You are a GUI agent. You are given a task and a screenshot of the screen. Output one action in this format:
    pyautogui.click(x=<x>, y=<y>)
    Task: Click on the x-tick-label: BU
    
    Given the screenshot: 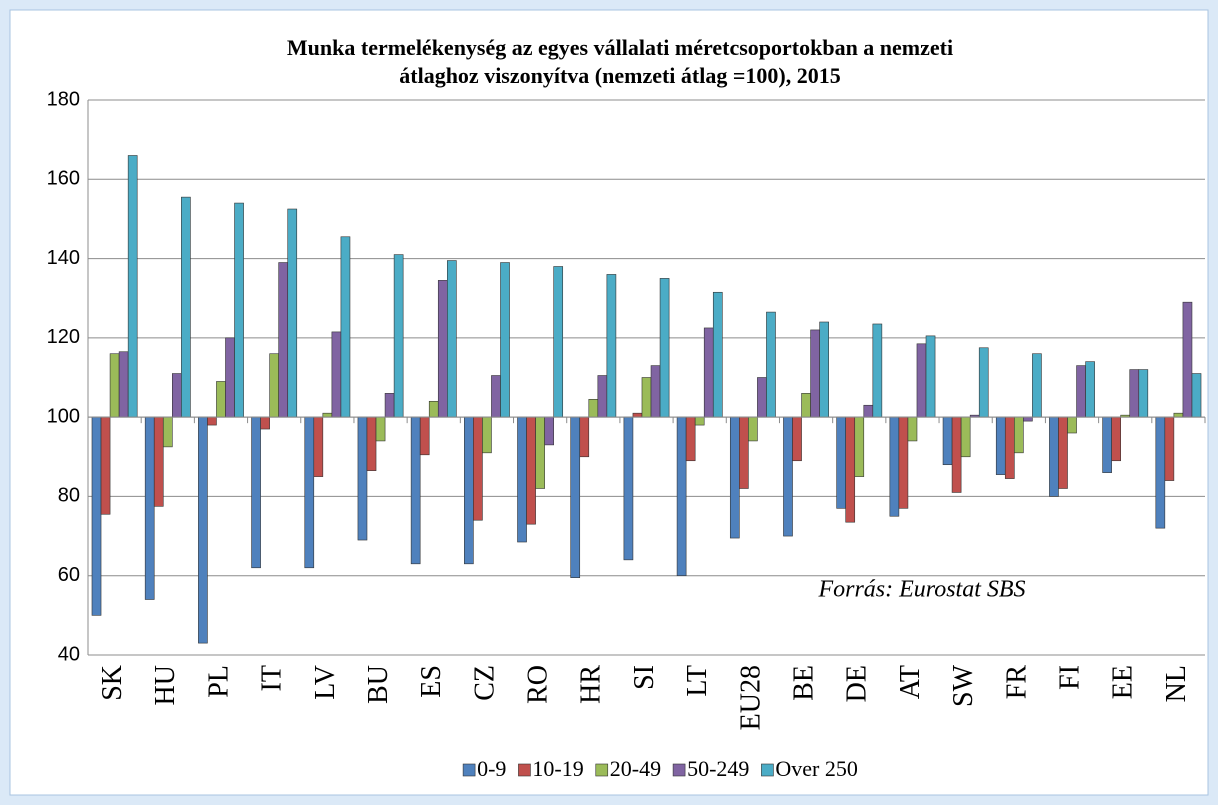 What is the action you would take?
    pyautogui.click(x=378, y=684)
    